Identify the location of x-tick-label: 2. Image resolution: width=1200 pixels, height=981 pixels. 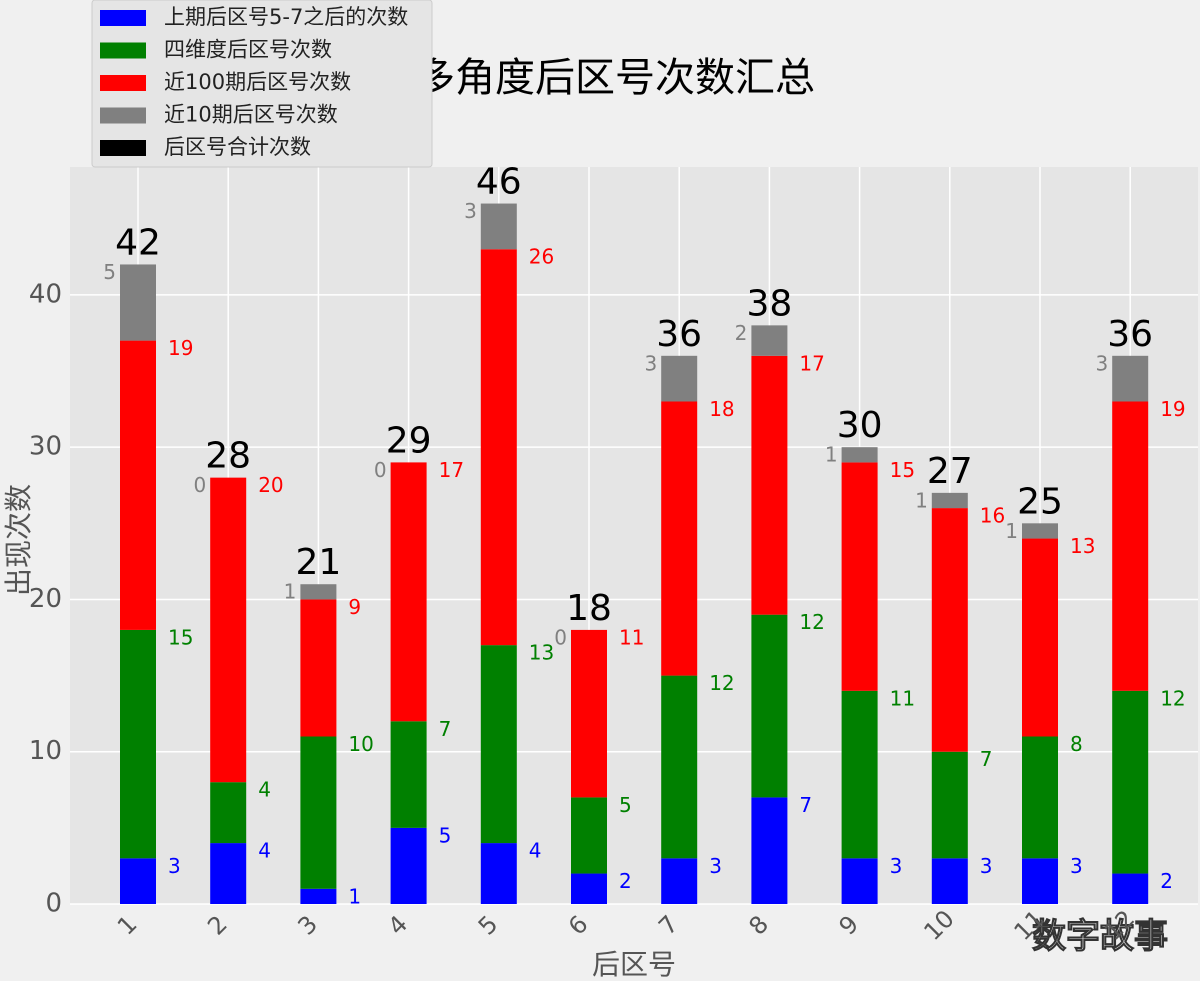
(217, 925).